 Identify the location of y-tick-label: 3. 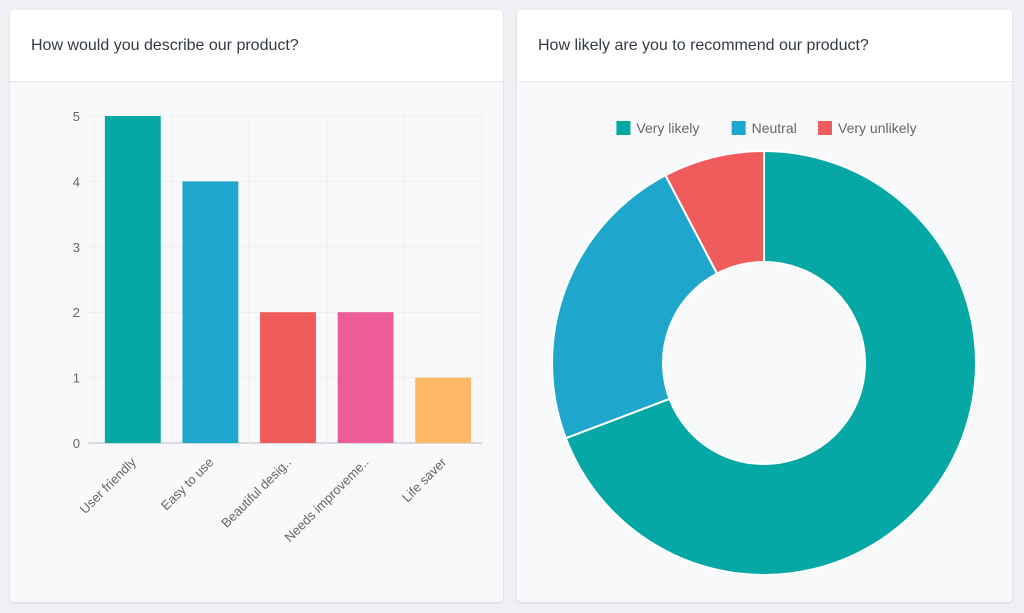
(76, 247).